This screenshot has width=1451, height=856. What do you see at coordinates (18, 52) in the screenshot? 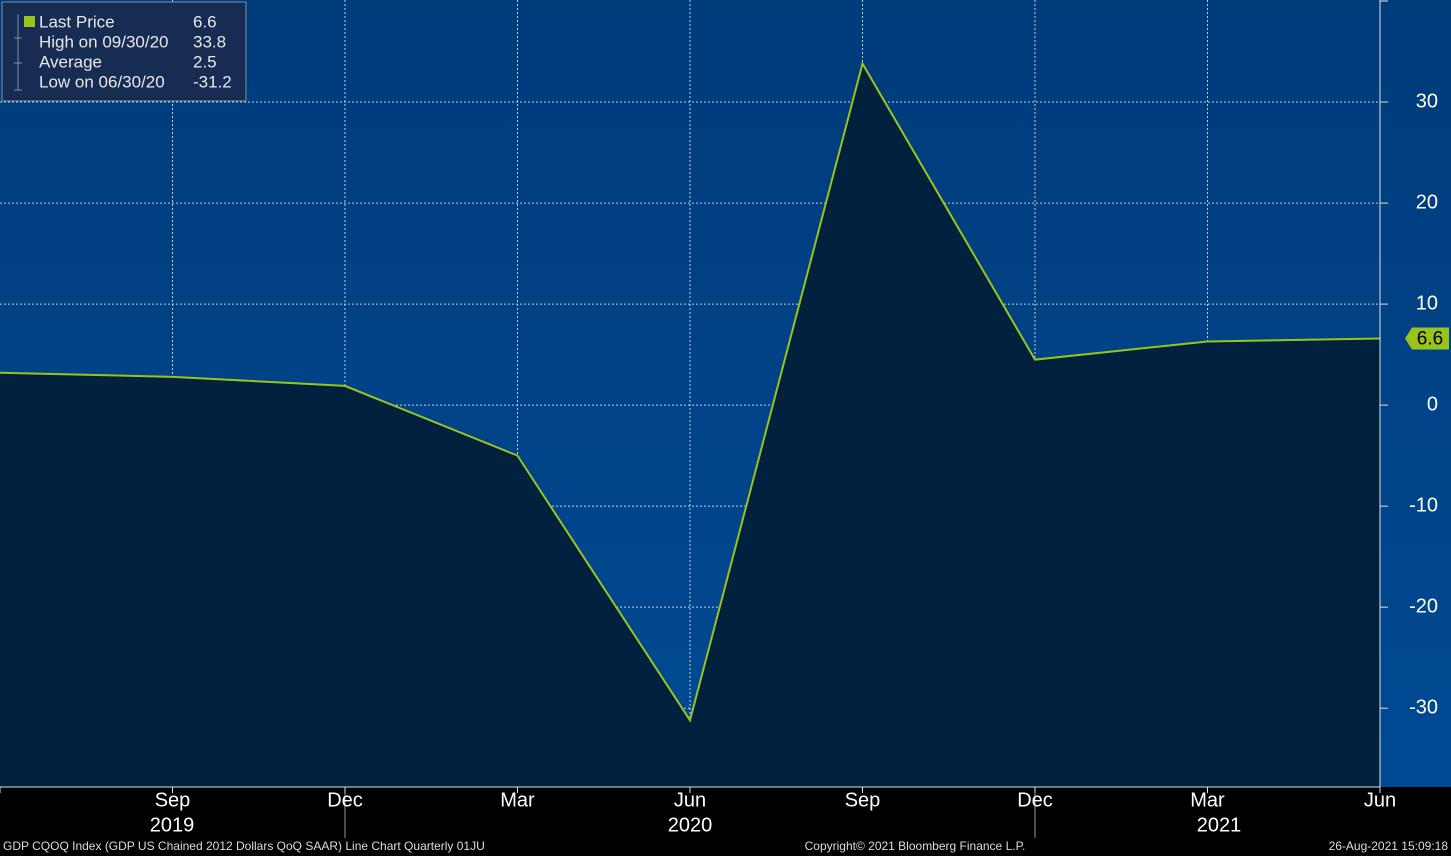
I see `legend-icons` at bounding box center [18, 52].